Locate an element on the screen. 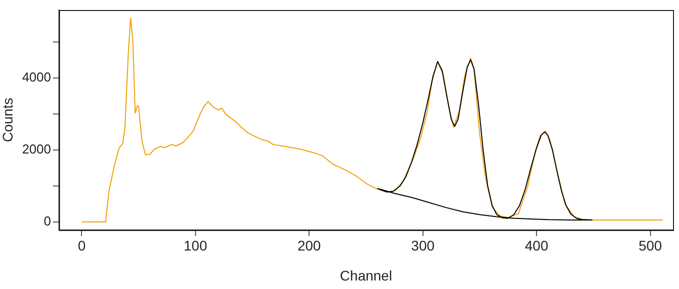  x-tick-label: 400 is located at coordinates (536, 245).